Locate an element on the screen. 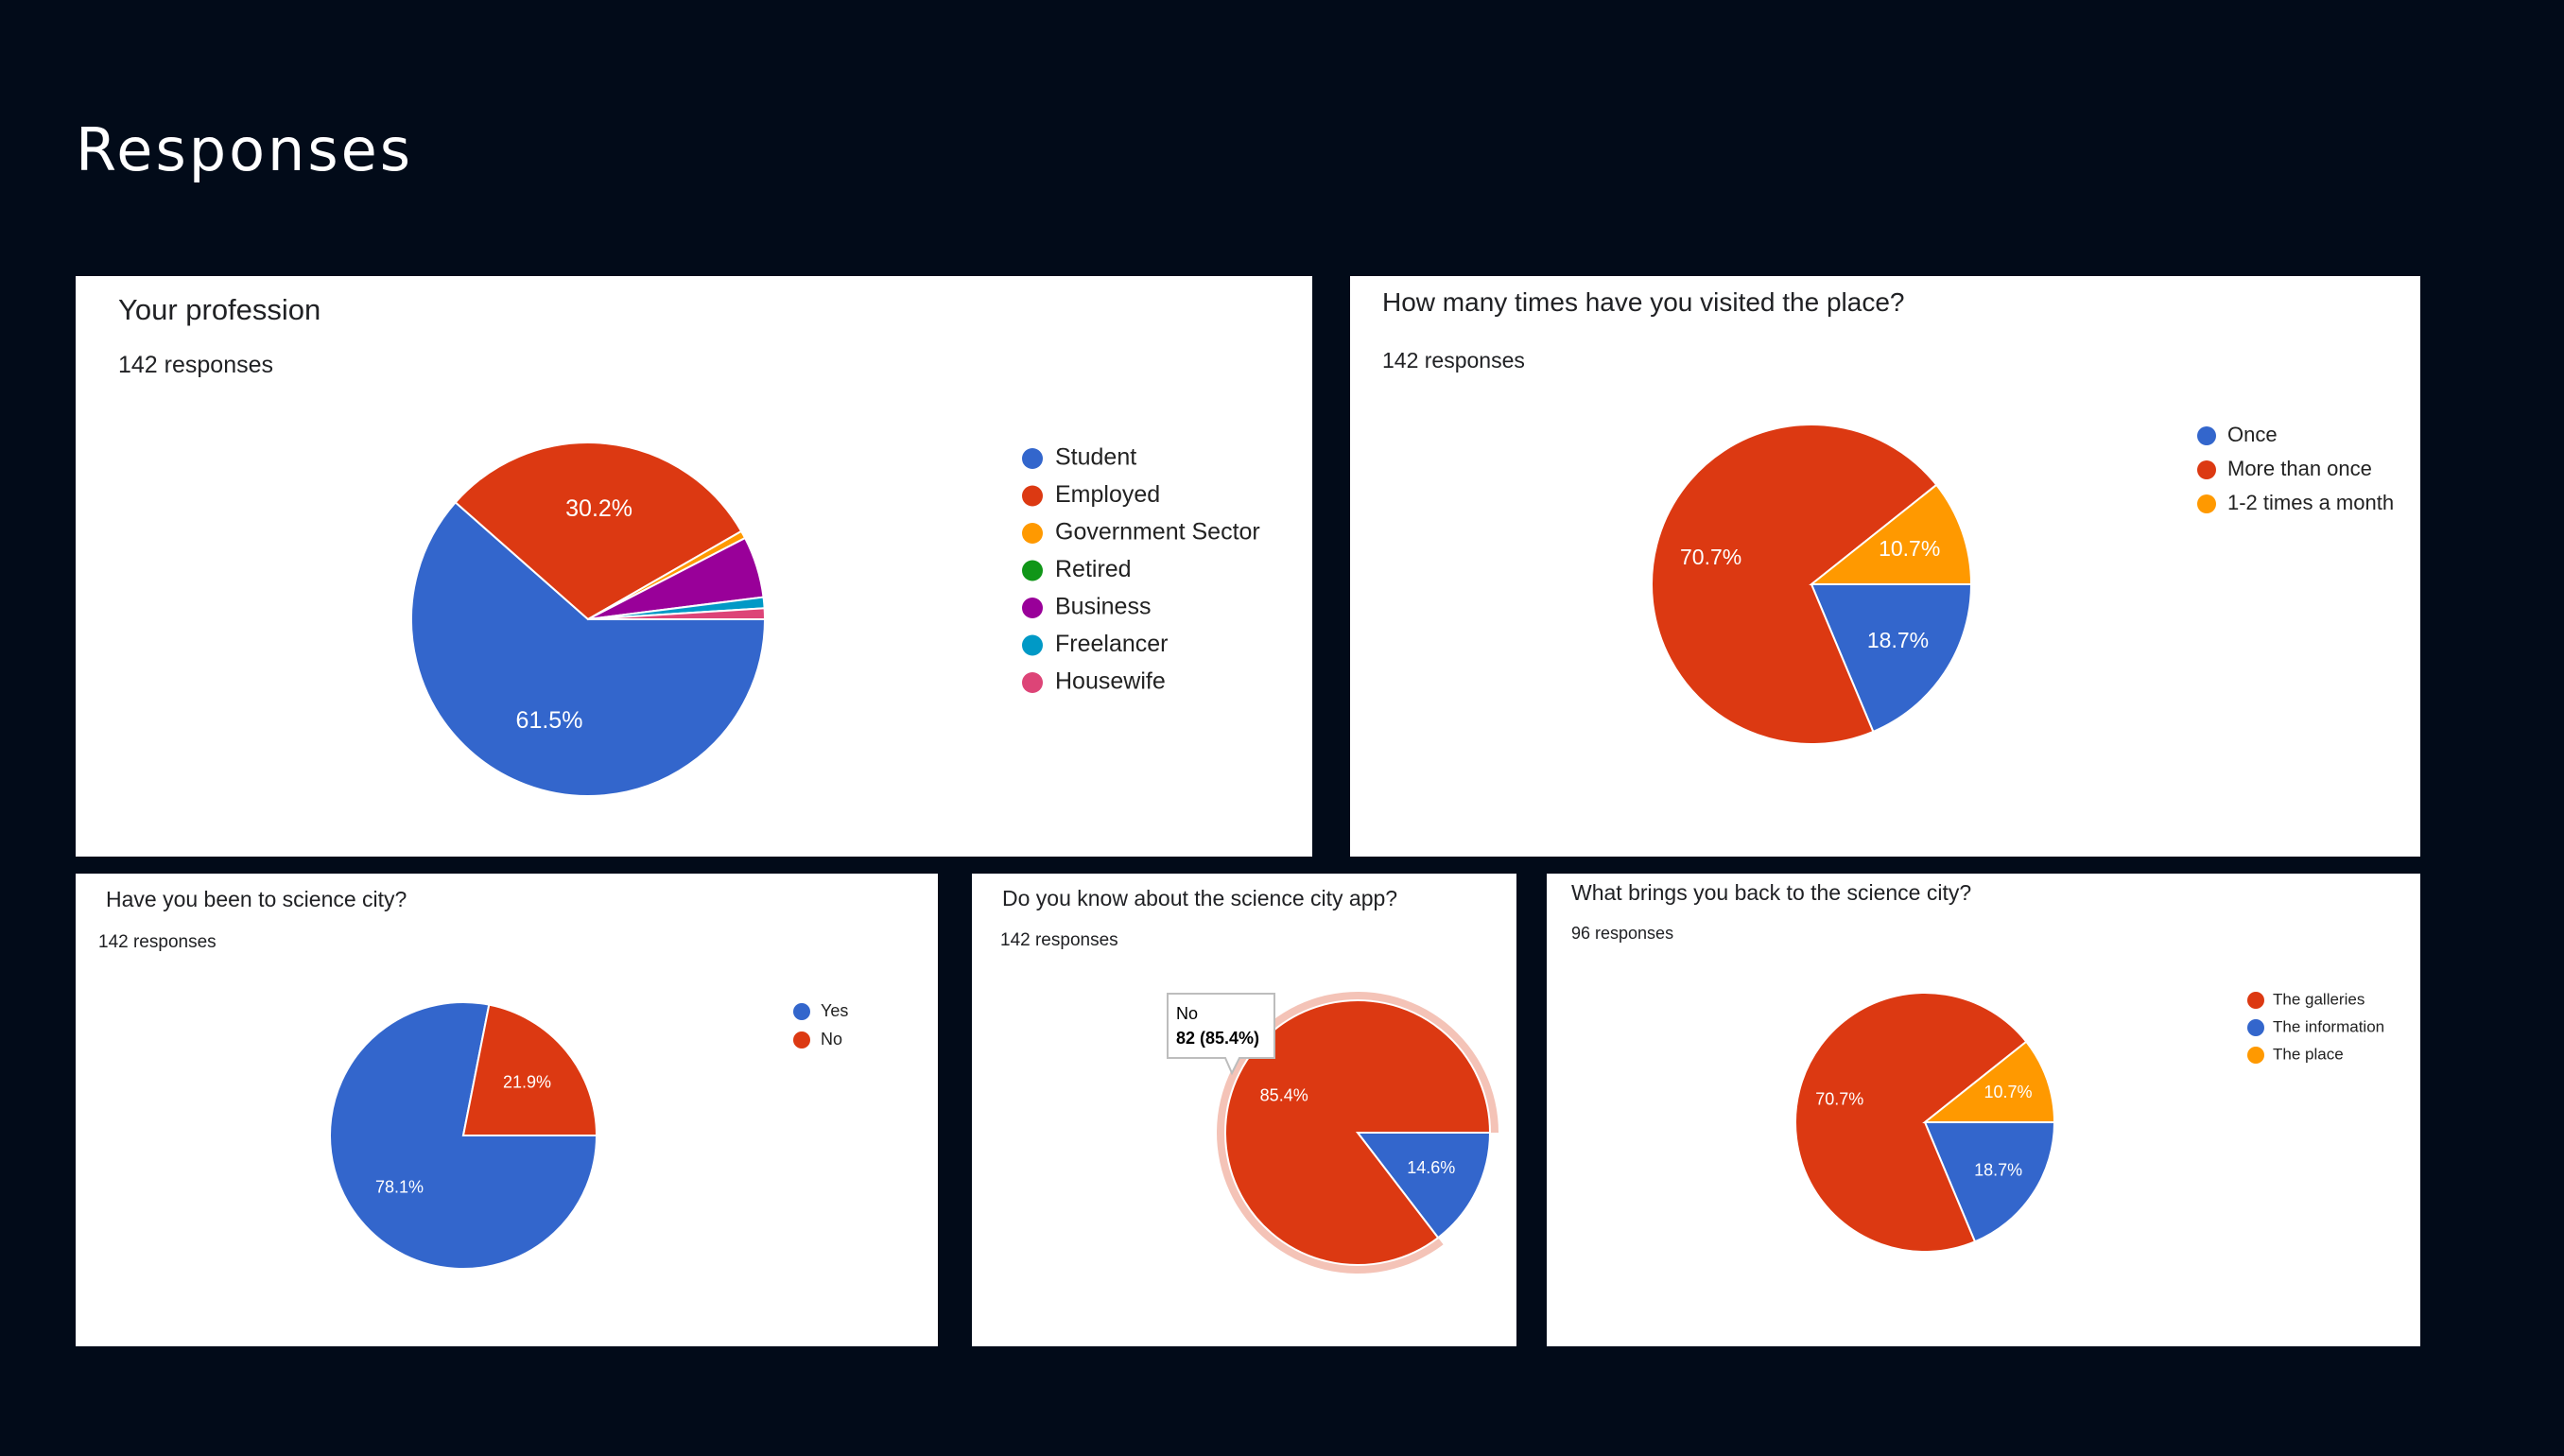  legend-item-business: Business is located at coordinates (1086, 607).